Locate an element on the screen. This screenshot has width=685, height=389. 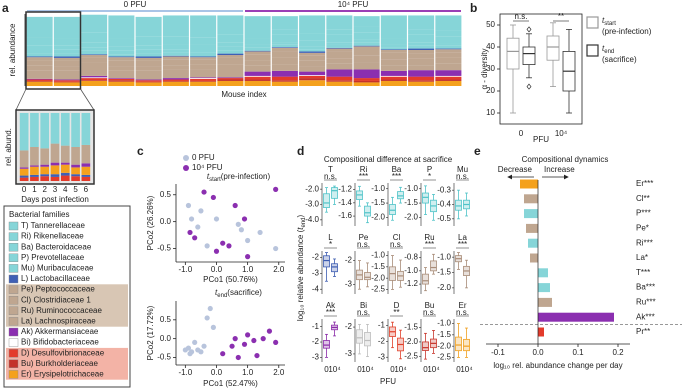
subplot-name: Er is located at coordinates (463, 305).